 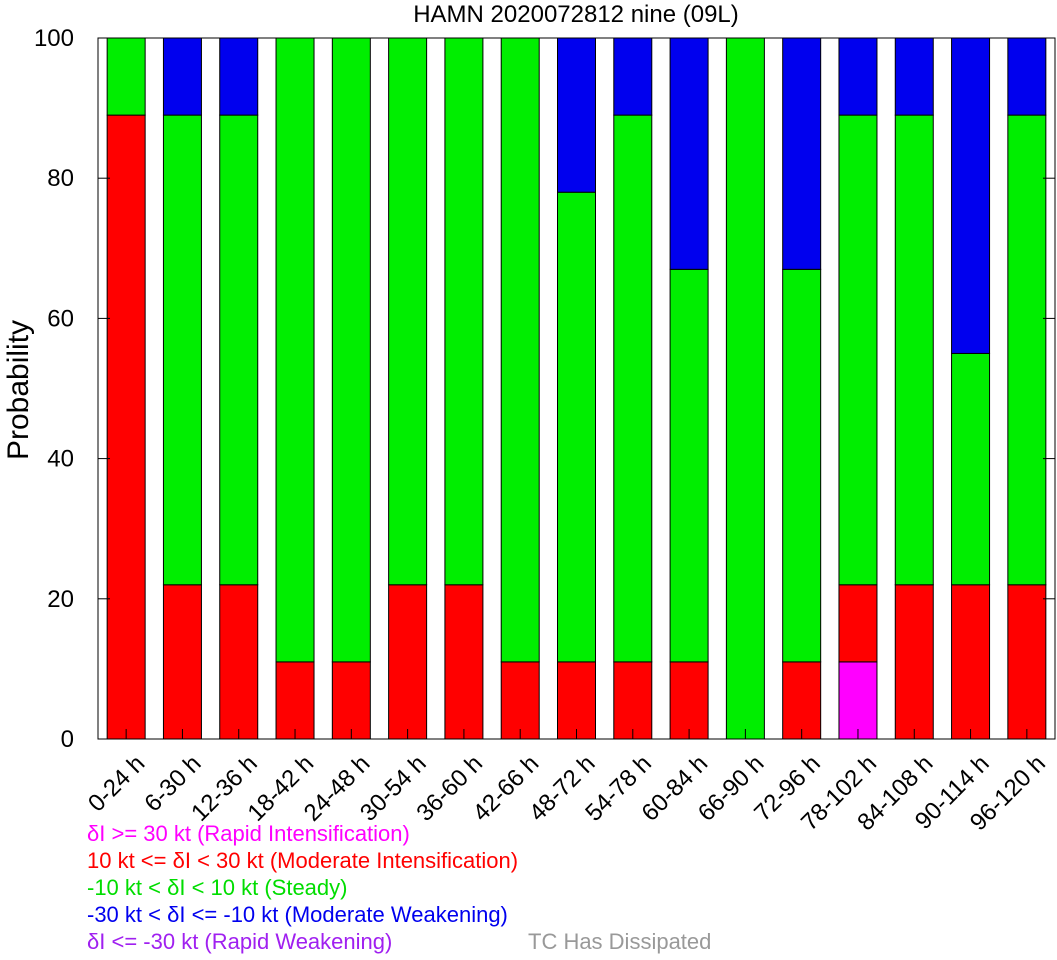 What do you see at coordinates (689, 465) in the screenshot?
I see `bar-60-84-h-steady` at bounding box center [689, 465].